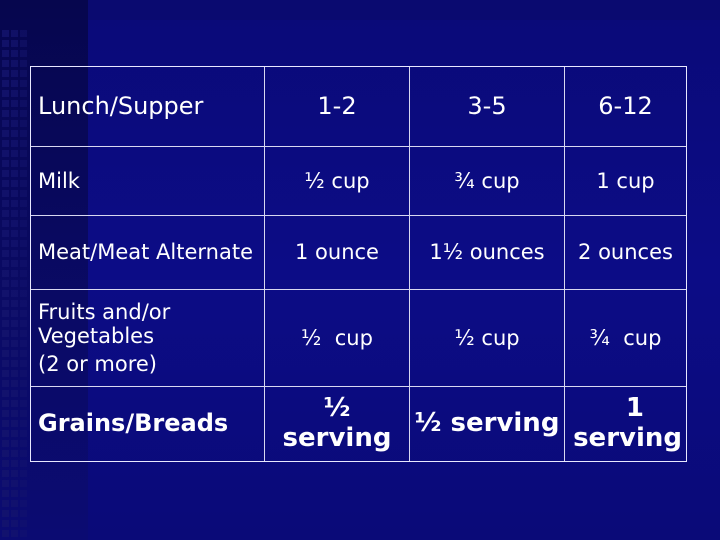 Image resolution: width=720 pixels, height=540 pixels. I want to click on grains-6-12-line-2: serving, so click(627, 438).